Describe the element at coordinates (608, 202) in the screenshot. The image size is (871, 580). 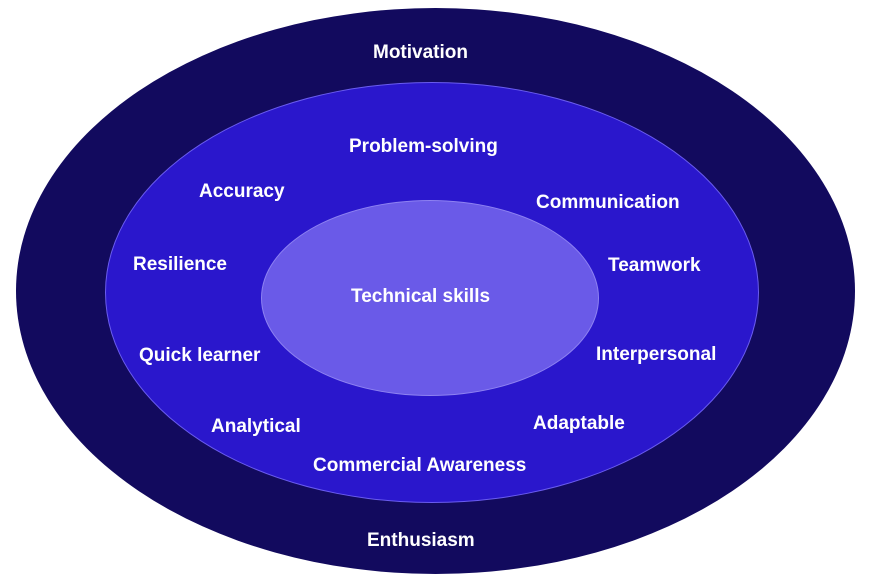
I see `label-communication: Communication` at that location.